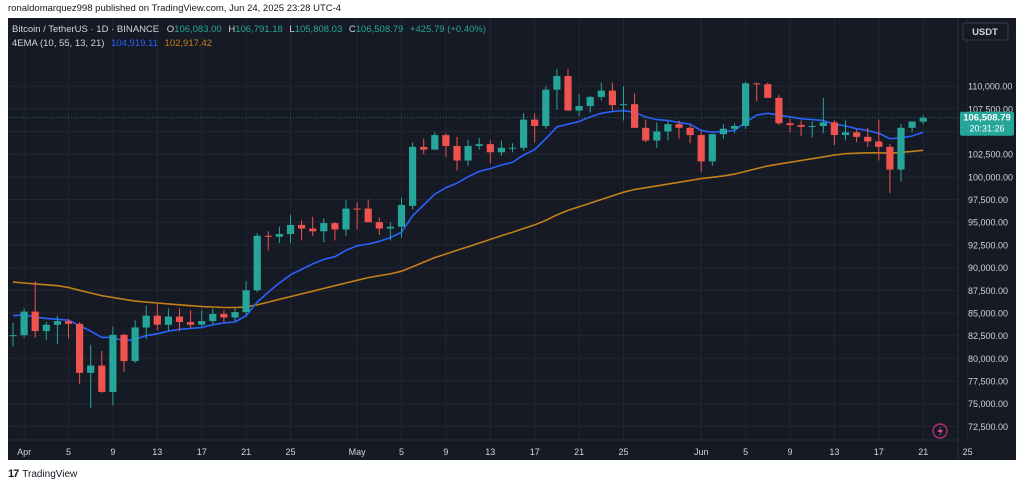  I want to click on brand-name: TradingView, so click(50, 474).